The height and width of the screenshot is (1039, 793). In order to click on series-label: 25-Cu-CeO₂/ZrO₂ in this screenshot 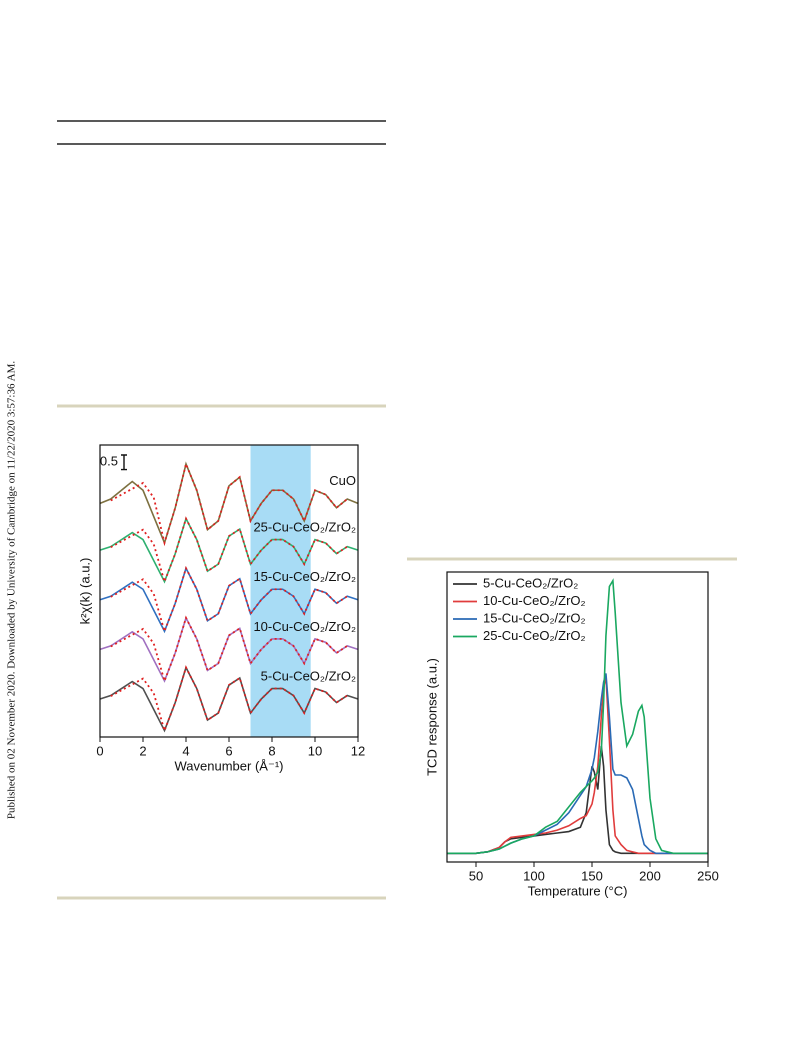, I will do `click(304, 527)`.